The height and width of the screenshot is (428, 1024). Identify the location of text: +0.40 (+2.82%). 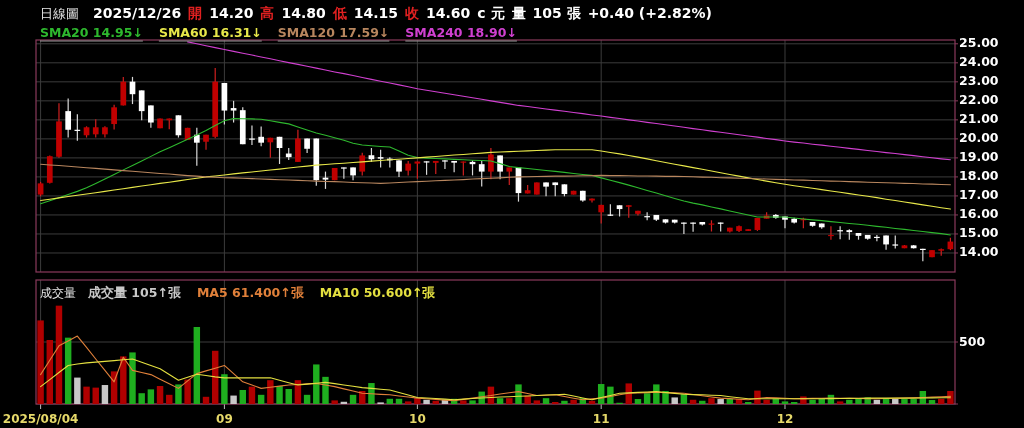
(649, 13).